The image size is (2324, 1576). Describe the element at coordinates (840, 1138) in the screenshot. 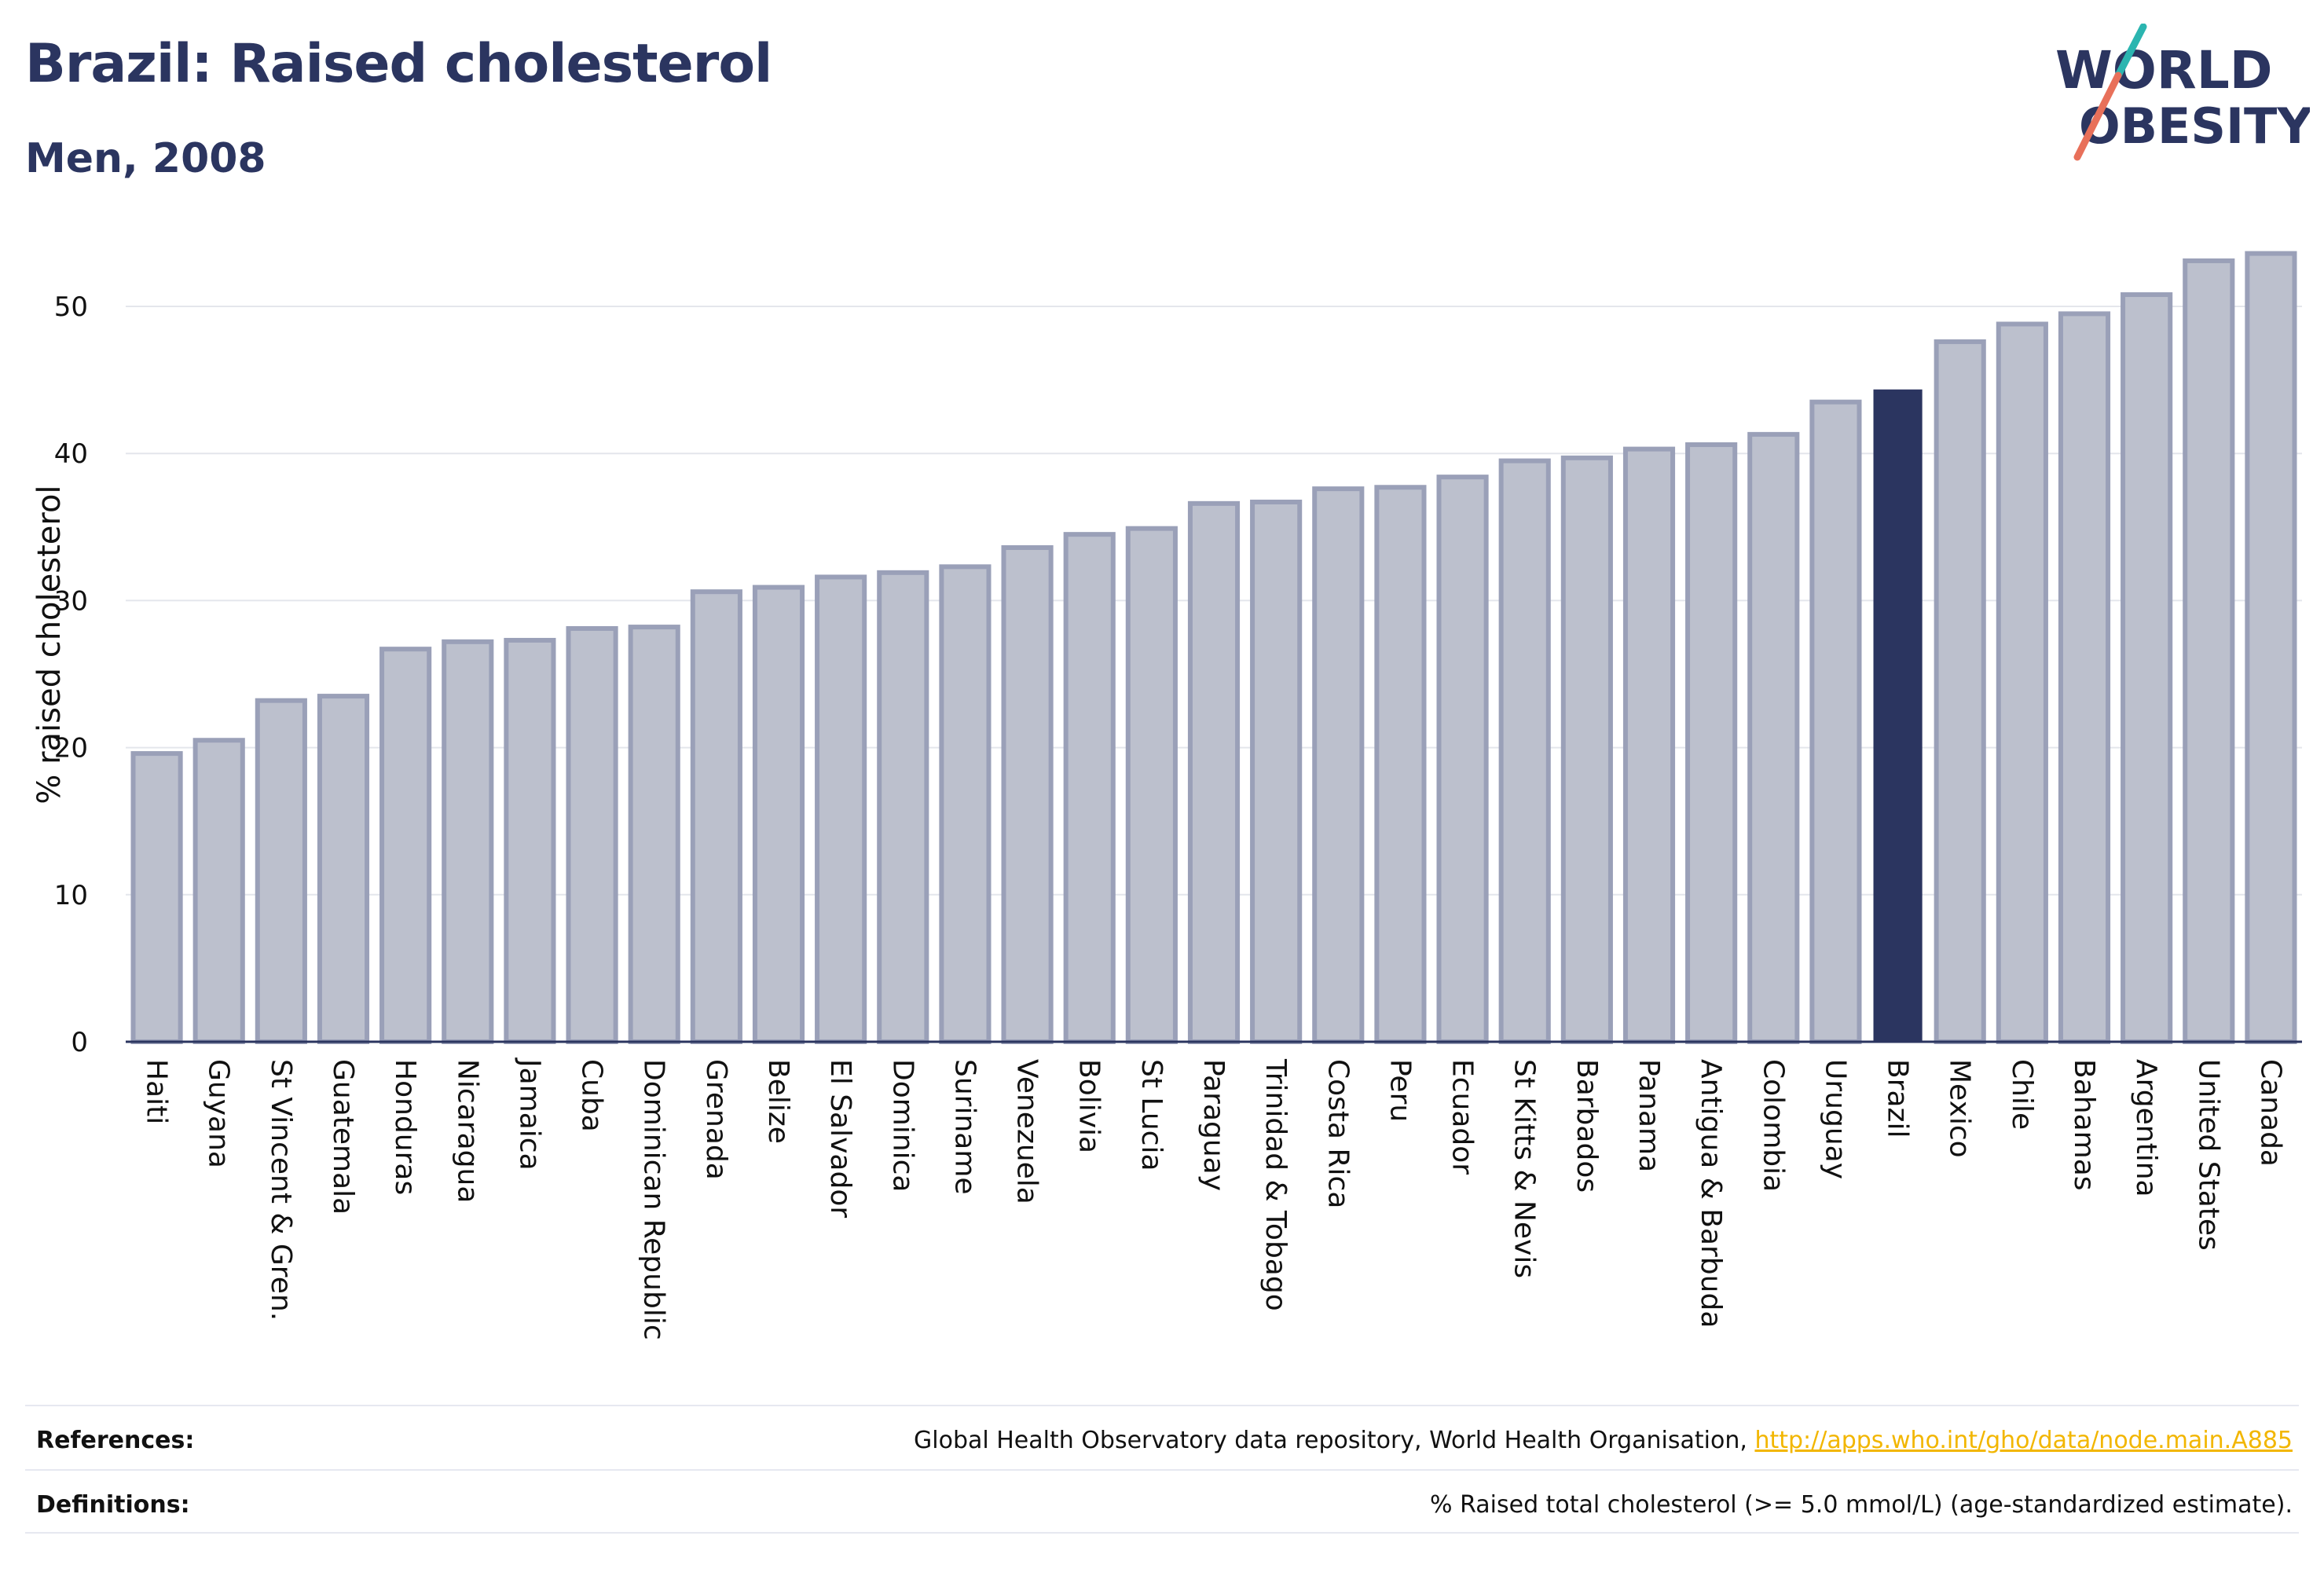

I see `x-tick-label: El Salvador` at that location.